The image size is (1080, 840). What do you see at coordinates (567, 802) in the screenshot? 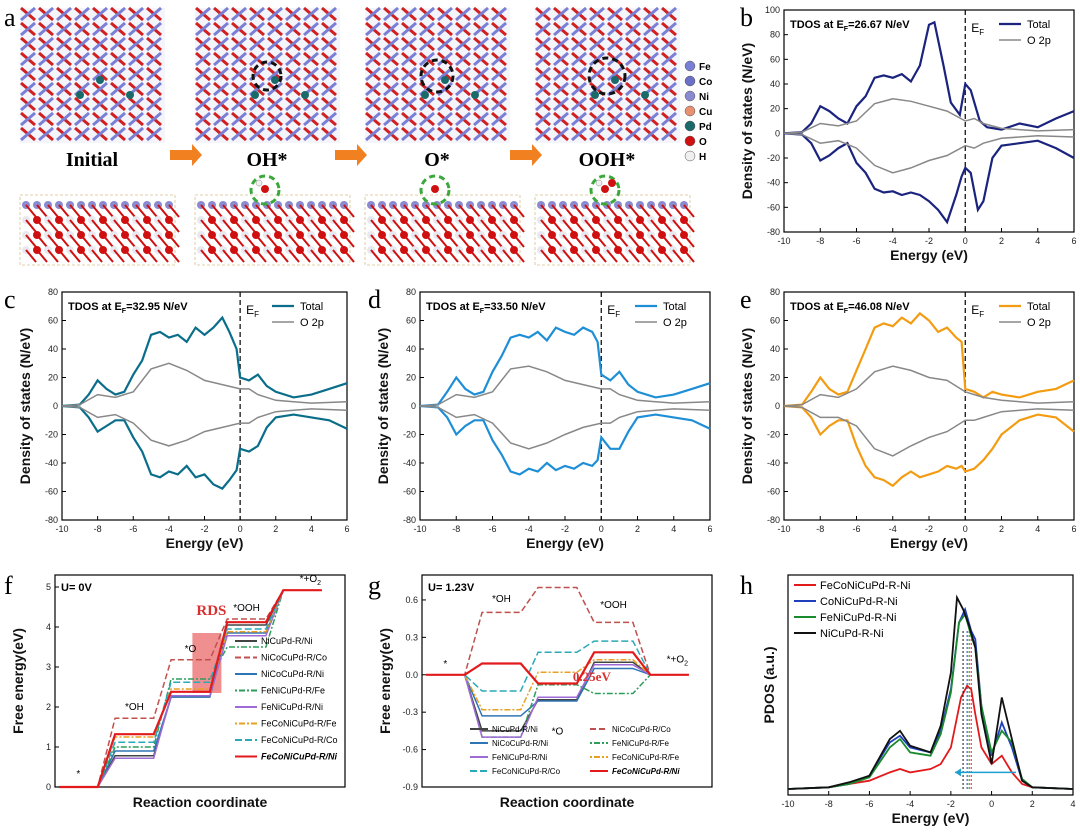
I see `x-axis-label: Reaction coordinate` at bounding box center [567, 802].